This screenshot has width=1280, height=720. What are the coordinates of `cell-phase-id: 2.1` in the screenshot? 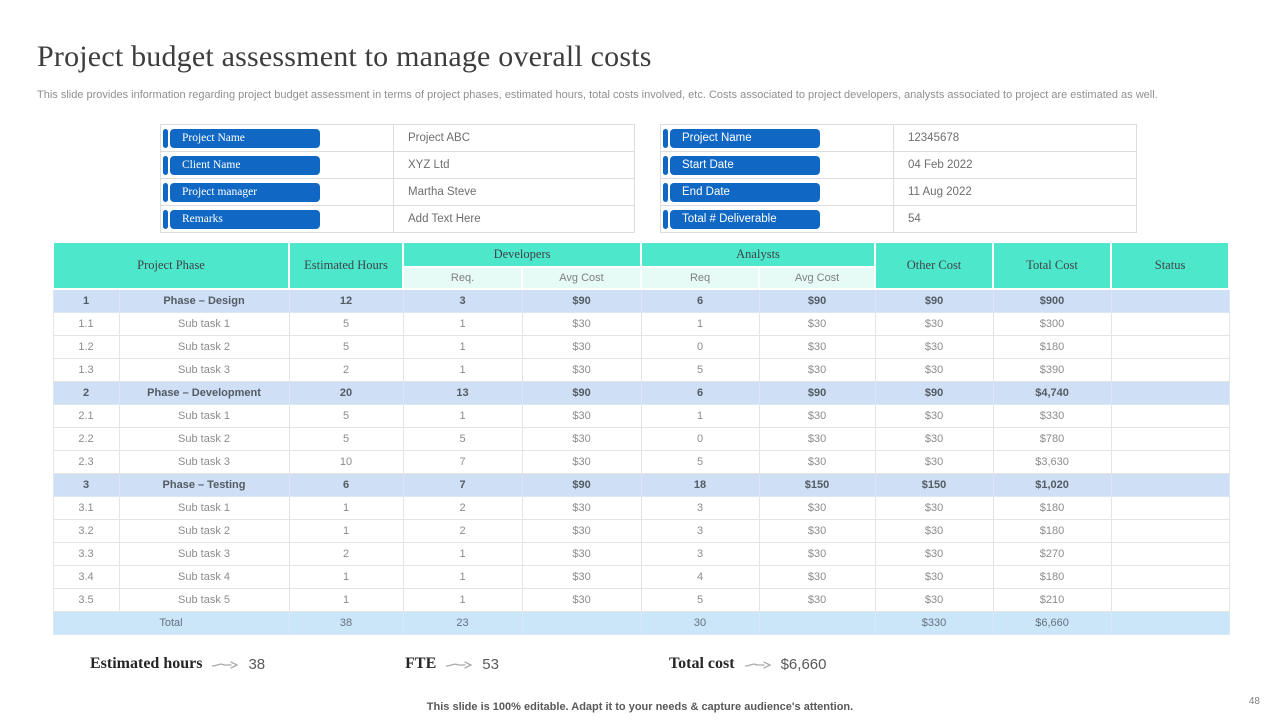 It's located at (86, 416).